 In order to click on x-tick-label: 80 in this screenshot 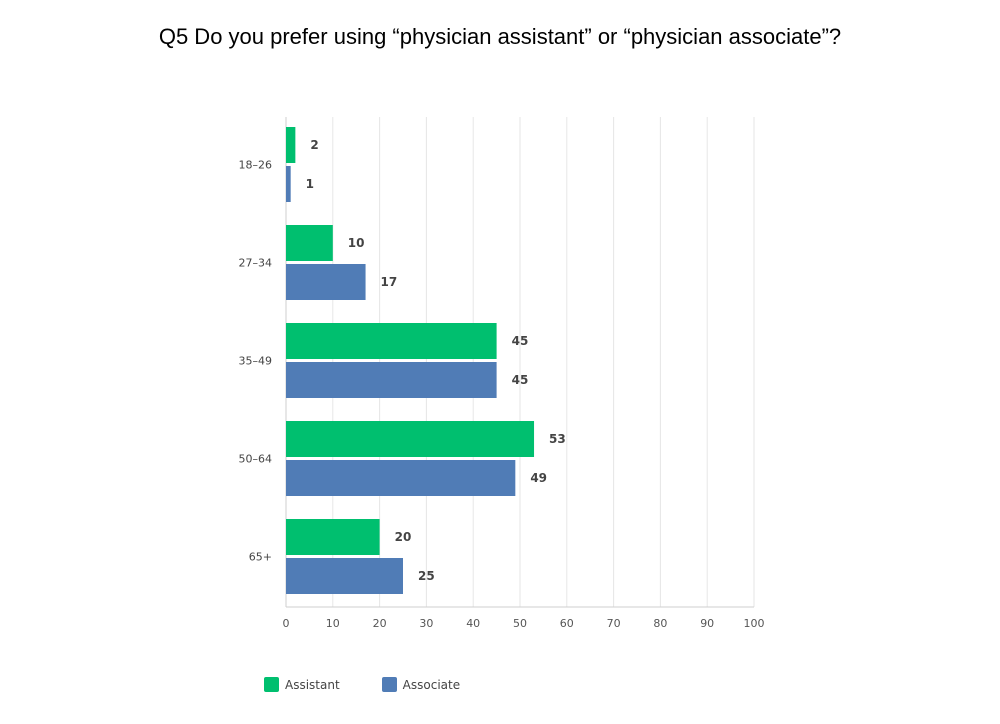, I will do `click(660, 623)`.